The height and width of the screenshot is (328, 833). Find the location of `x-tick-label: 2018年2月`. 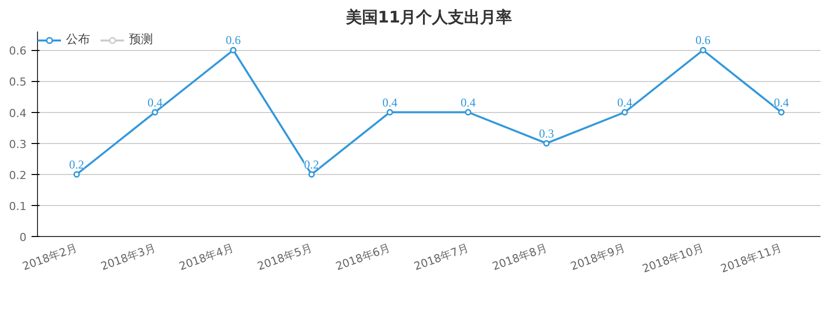

x-tick-label: 2018年2月 is located at coordinates (49, 257).